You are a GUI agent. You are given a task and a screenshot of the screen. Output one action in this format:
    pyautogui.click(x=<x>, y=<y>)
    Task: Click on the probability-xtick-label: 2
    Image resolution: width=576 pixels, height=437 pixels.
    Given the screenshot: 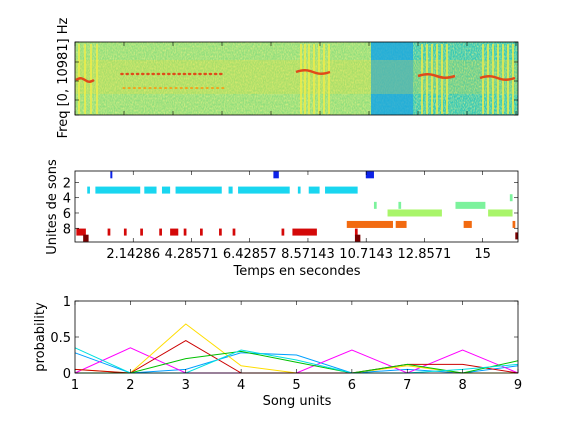 What is the action you would take?
    pyautogui.click(x=130, y=385)
    